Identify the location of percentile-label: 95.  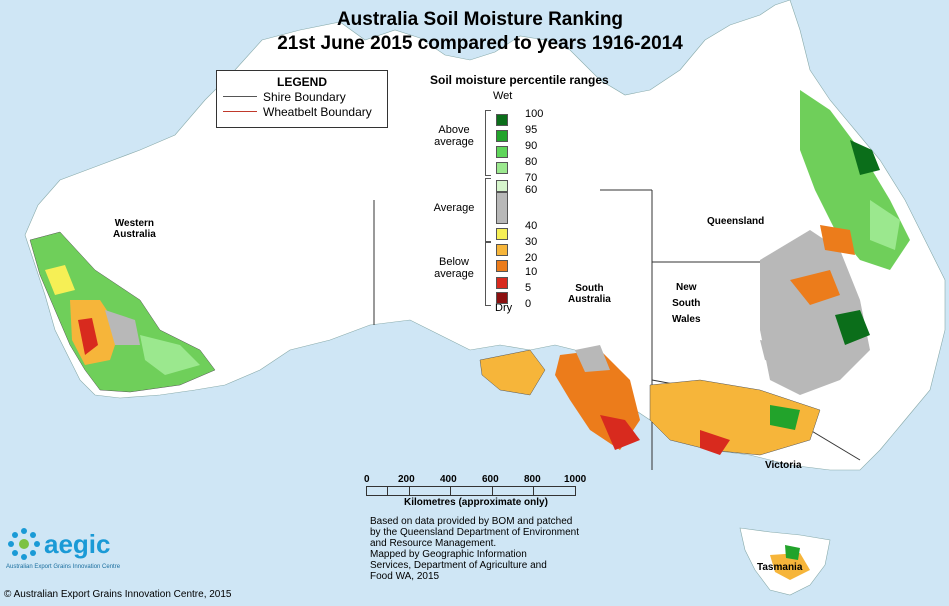
(531, 130).